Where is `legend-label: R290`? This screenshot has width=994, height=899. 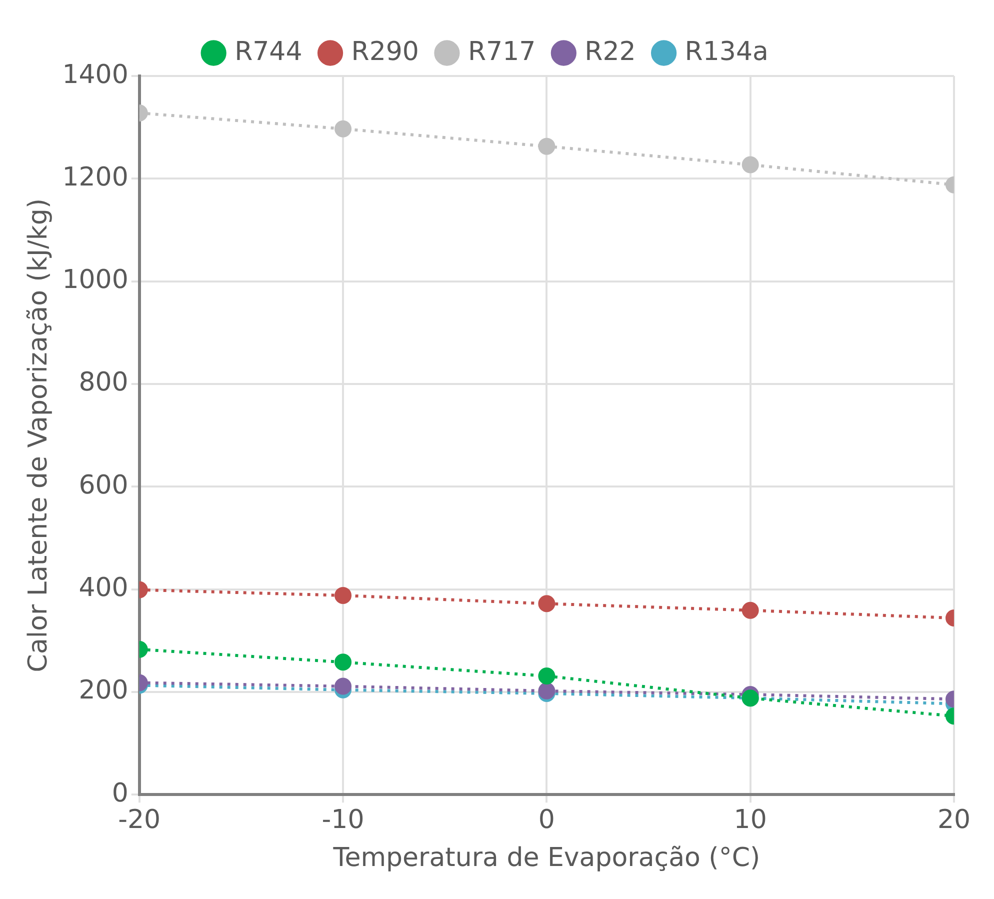
legend-label: R290 is located at coordinates (385, 51).